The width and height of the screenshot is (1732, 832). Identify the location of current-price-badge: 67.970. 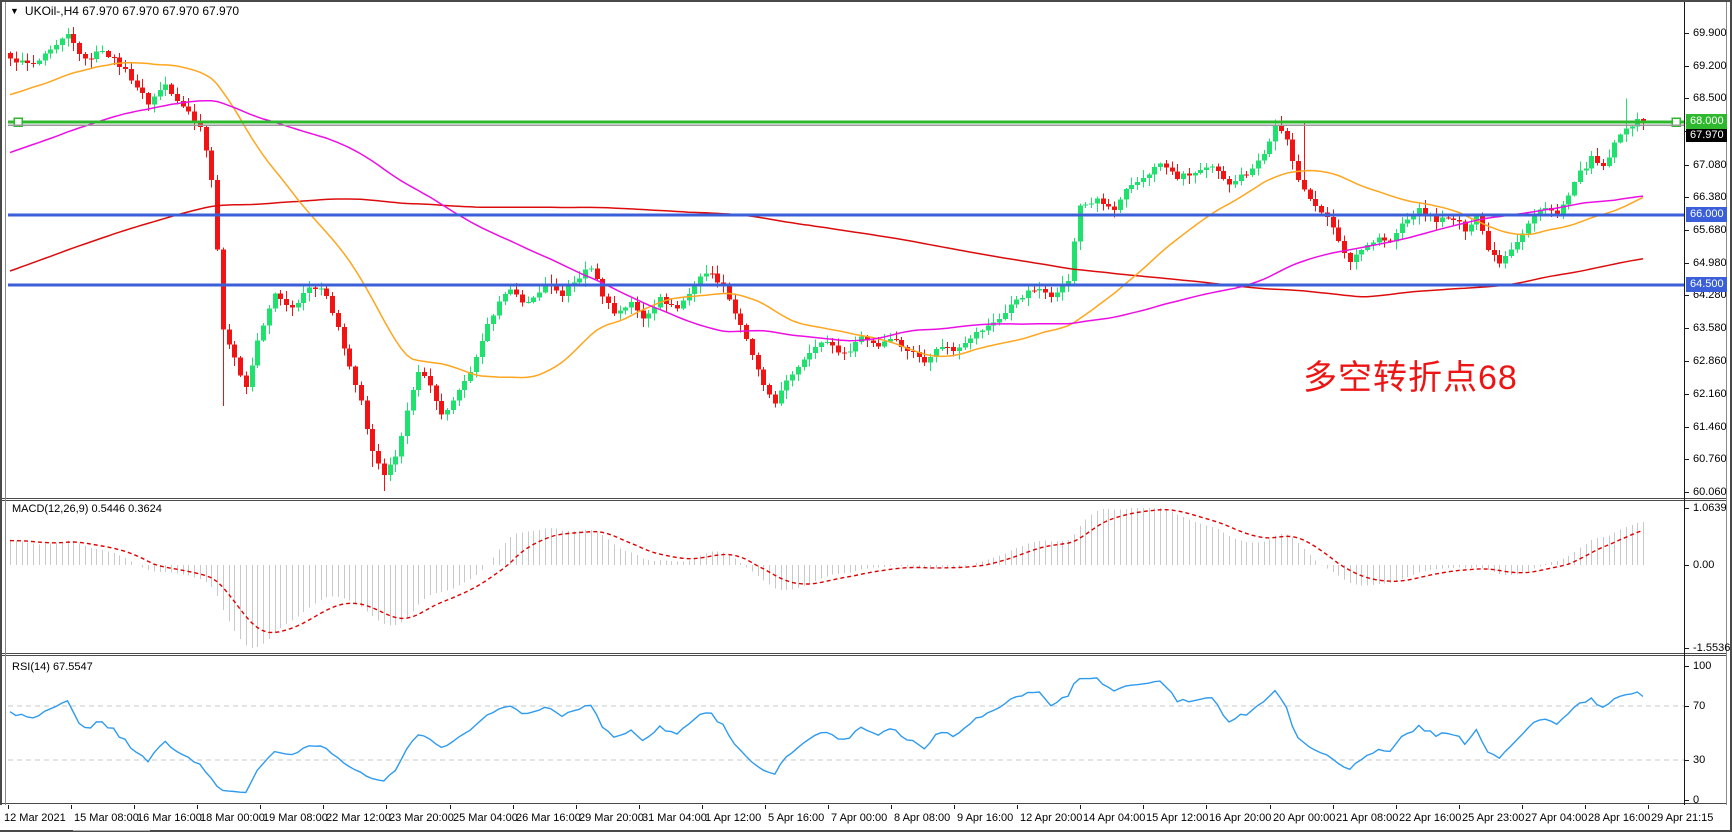
(1706, 135).